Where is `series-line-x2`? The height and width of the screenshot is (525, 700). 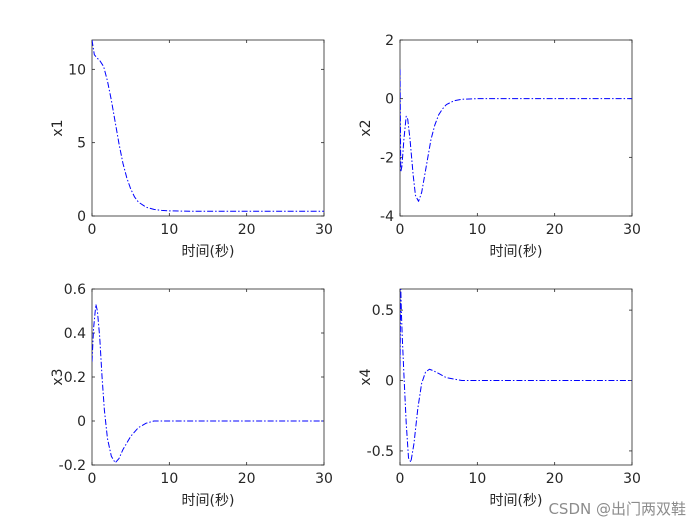
series-line-x2 is located at coordinates (516, 135).